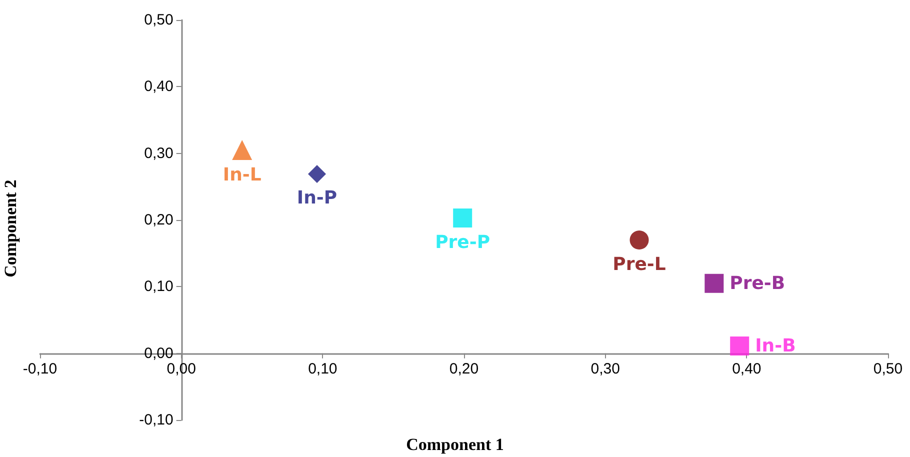 This screenshot has height=457, width=910. Describe the element at coordinates (181, 369) in the screenshot. I see `x-tick-label: 0,00` at that location.